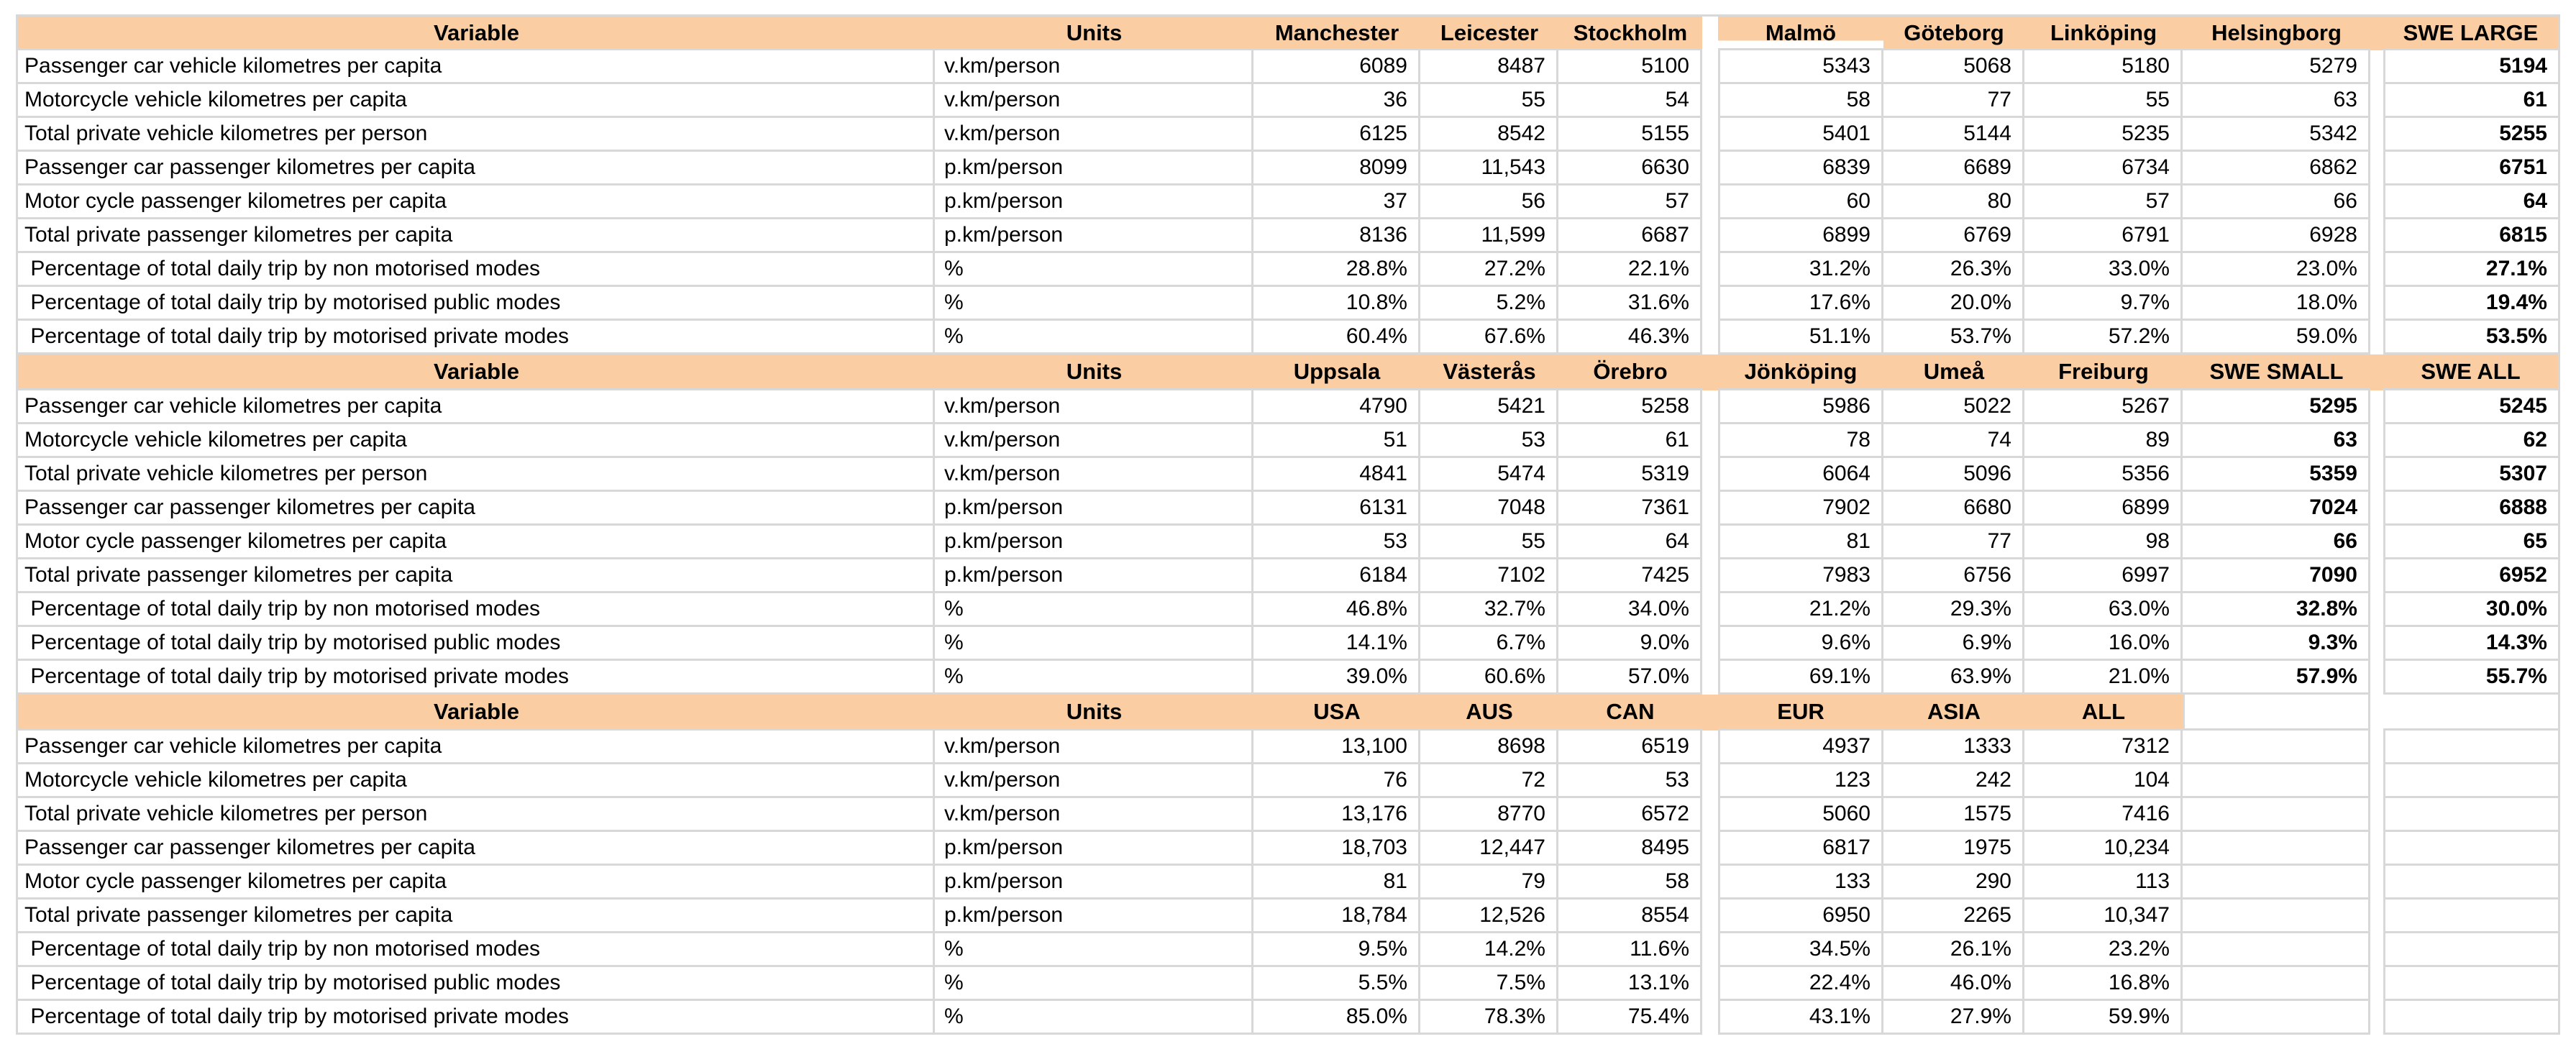 The width and height of the screenshot is (2576, 1062). I want to click on data-cell: 9.7%, so click(2103, 304).